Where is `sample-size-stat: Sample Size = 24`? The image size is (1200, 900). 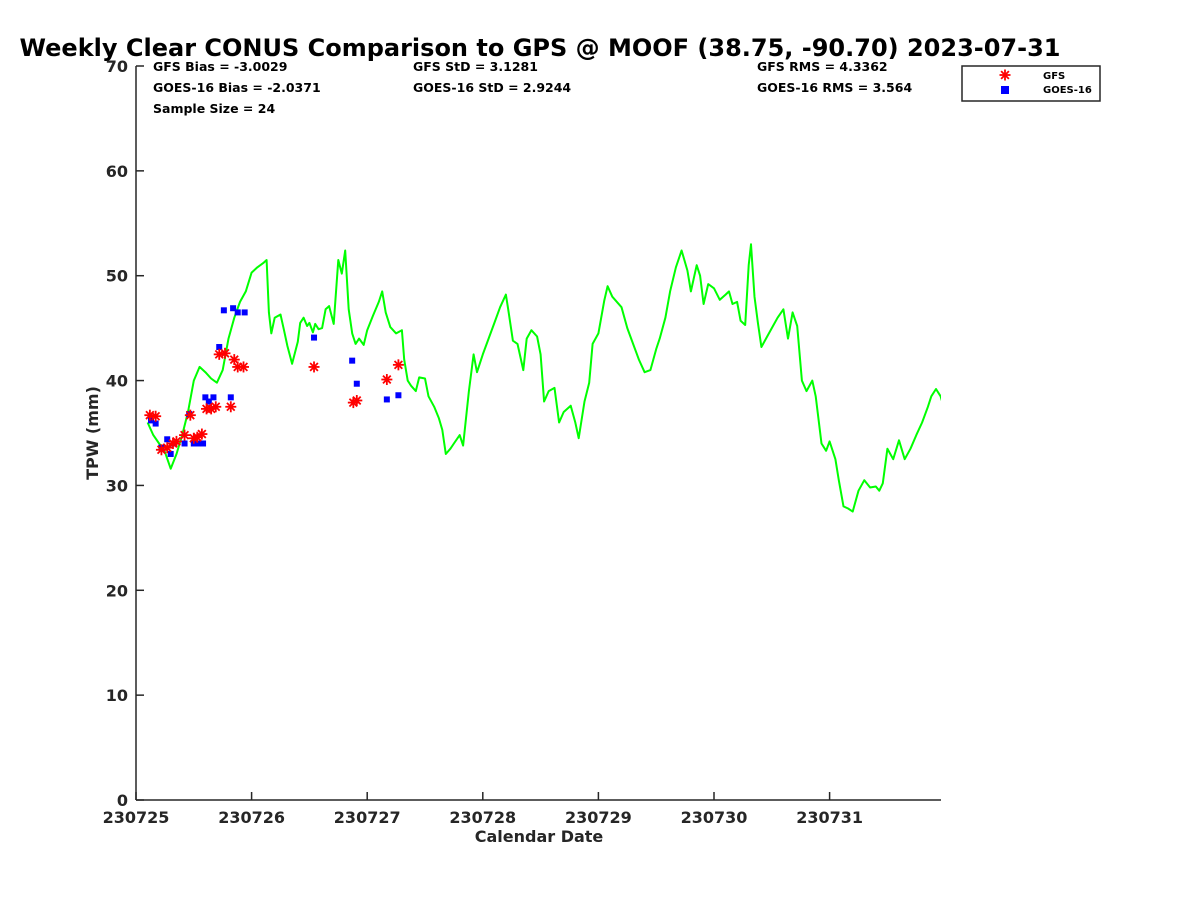
sample-size-stat: Sample Size = 24 is located at coordinates (214, 108).